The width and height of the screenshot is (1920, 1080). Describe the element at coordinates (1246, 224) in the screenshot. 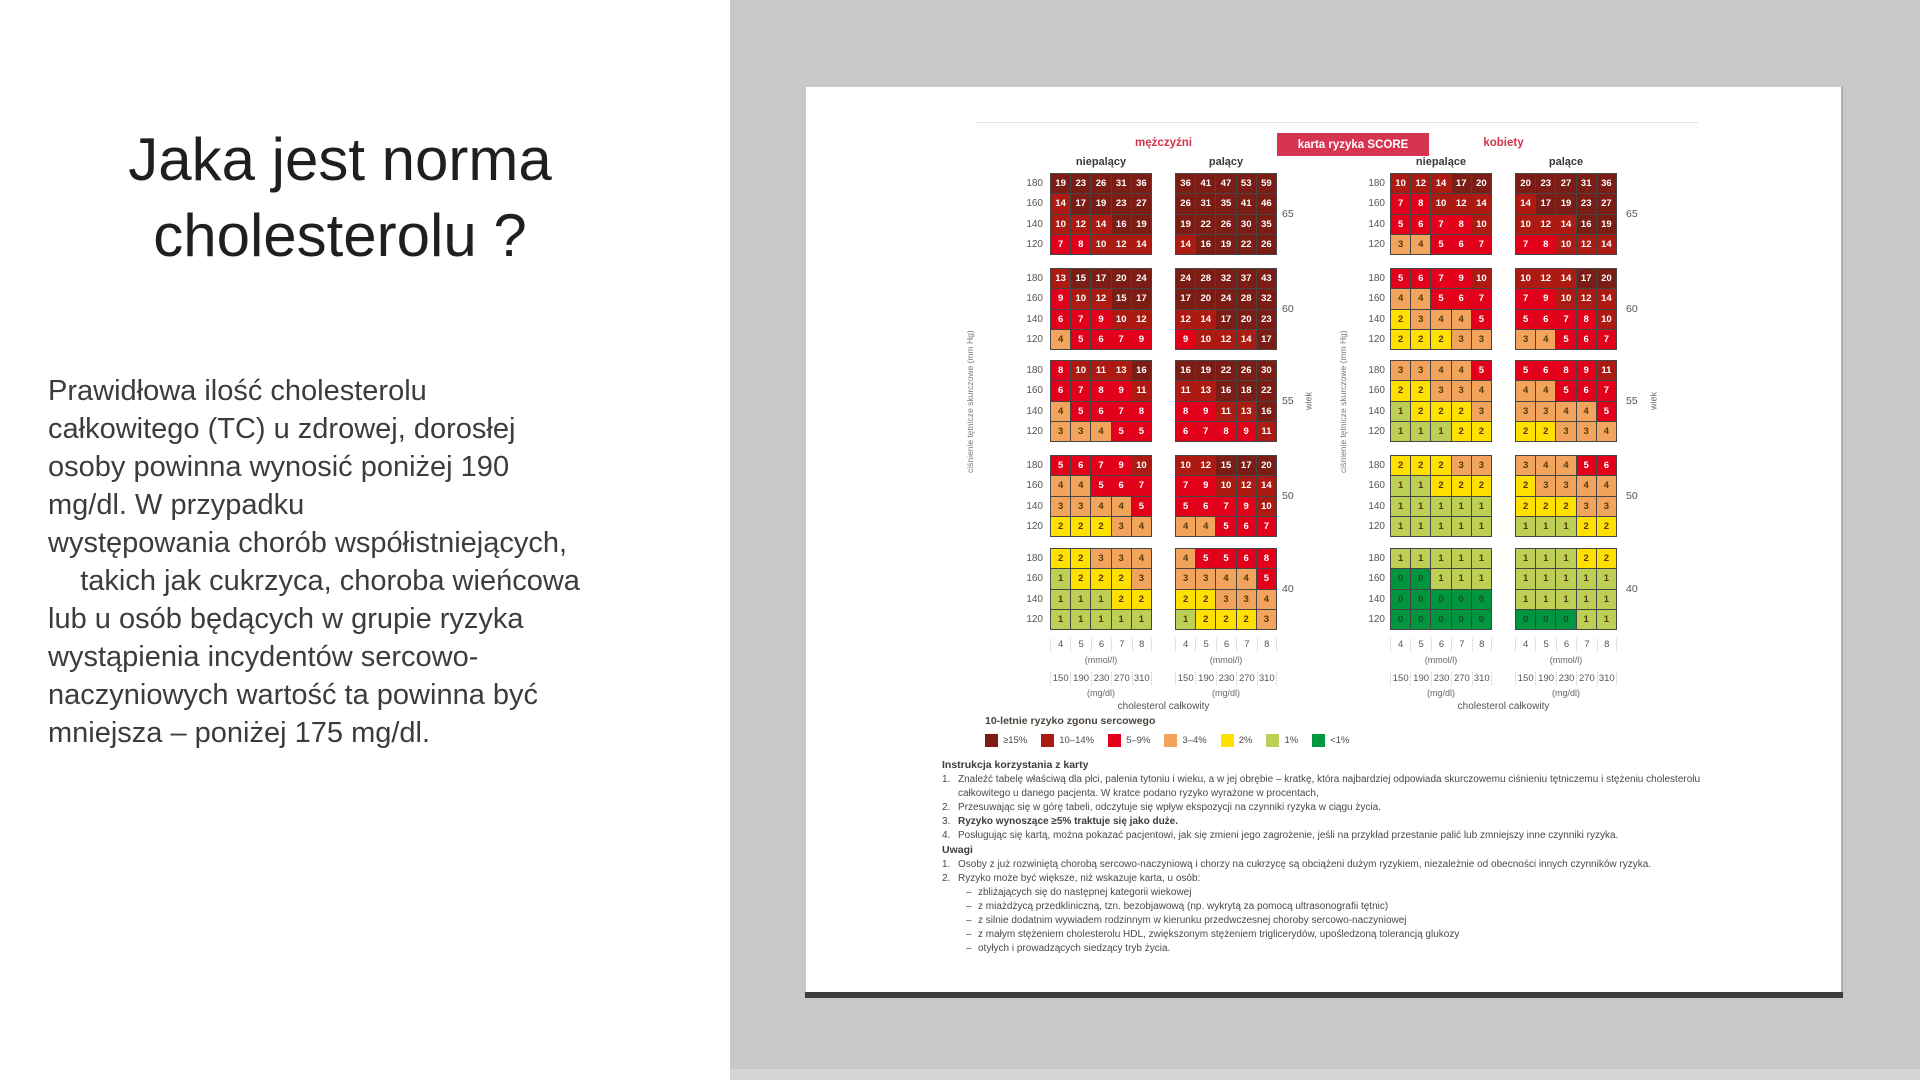

I see `risk-cell: 30` at that location.